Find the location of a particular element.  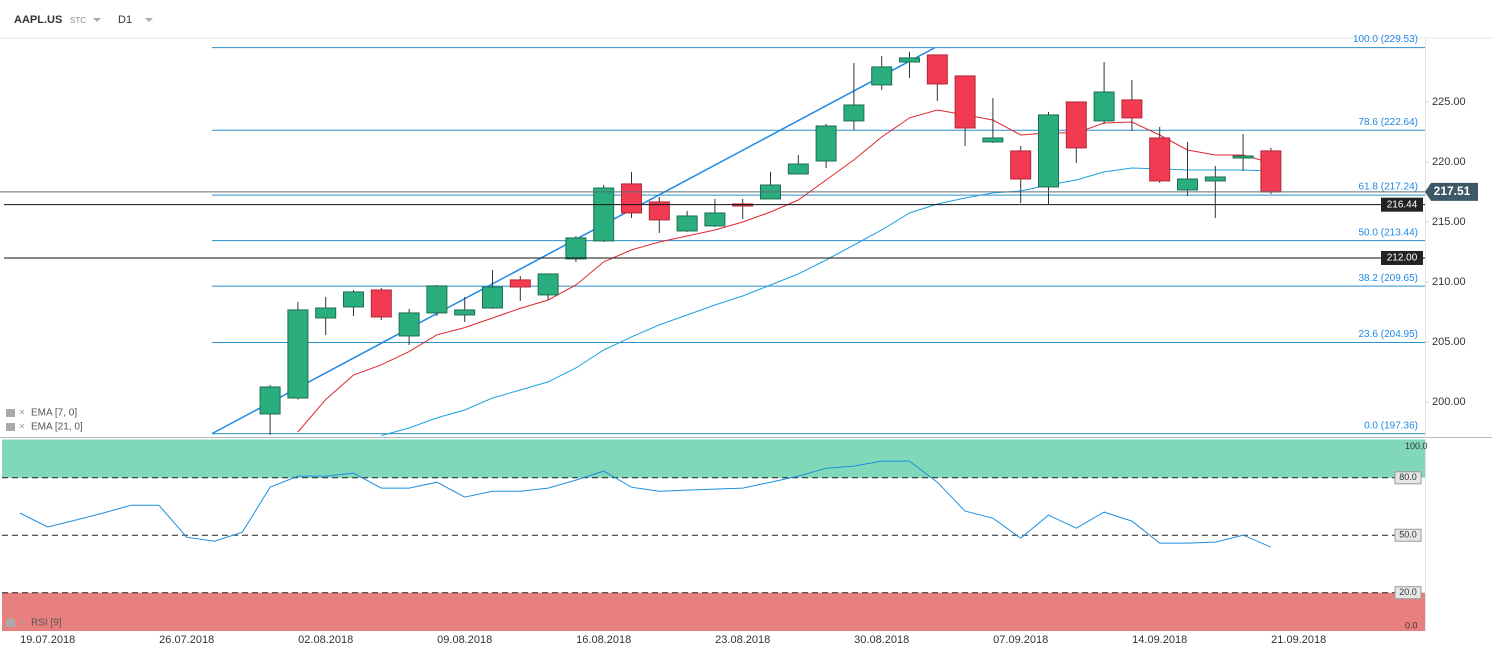

price-line-label: 212.00 is located at coordinates (1402, 258).